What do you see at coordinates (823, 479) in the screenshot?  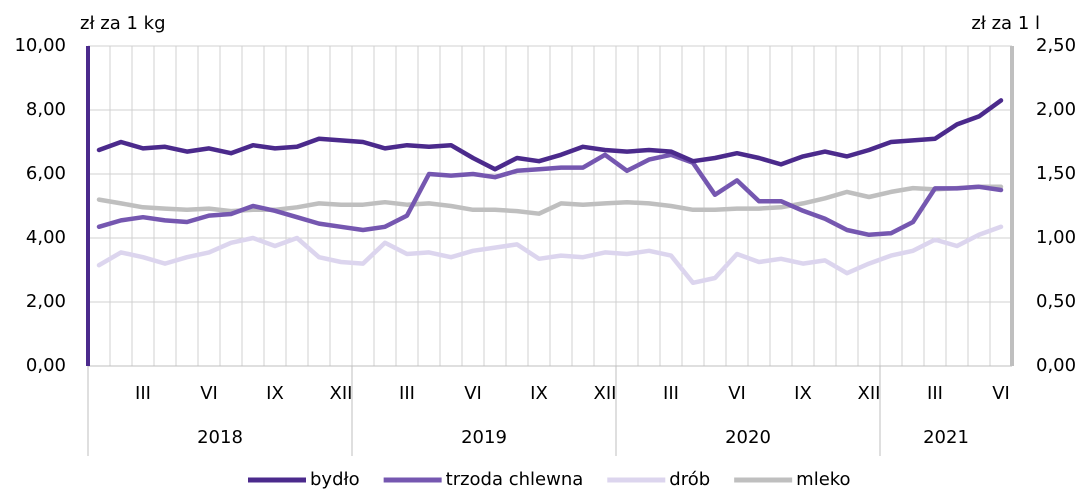 I see `legend-label: mleko` at bounding box center [823, 479].